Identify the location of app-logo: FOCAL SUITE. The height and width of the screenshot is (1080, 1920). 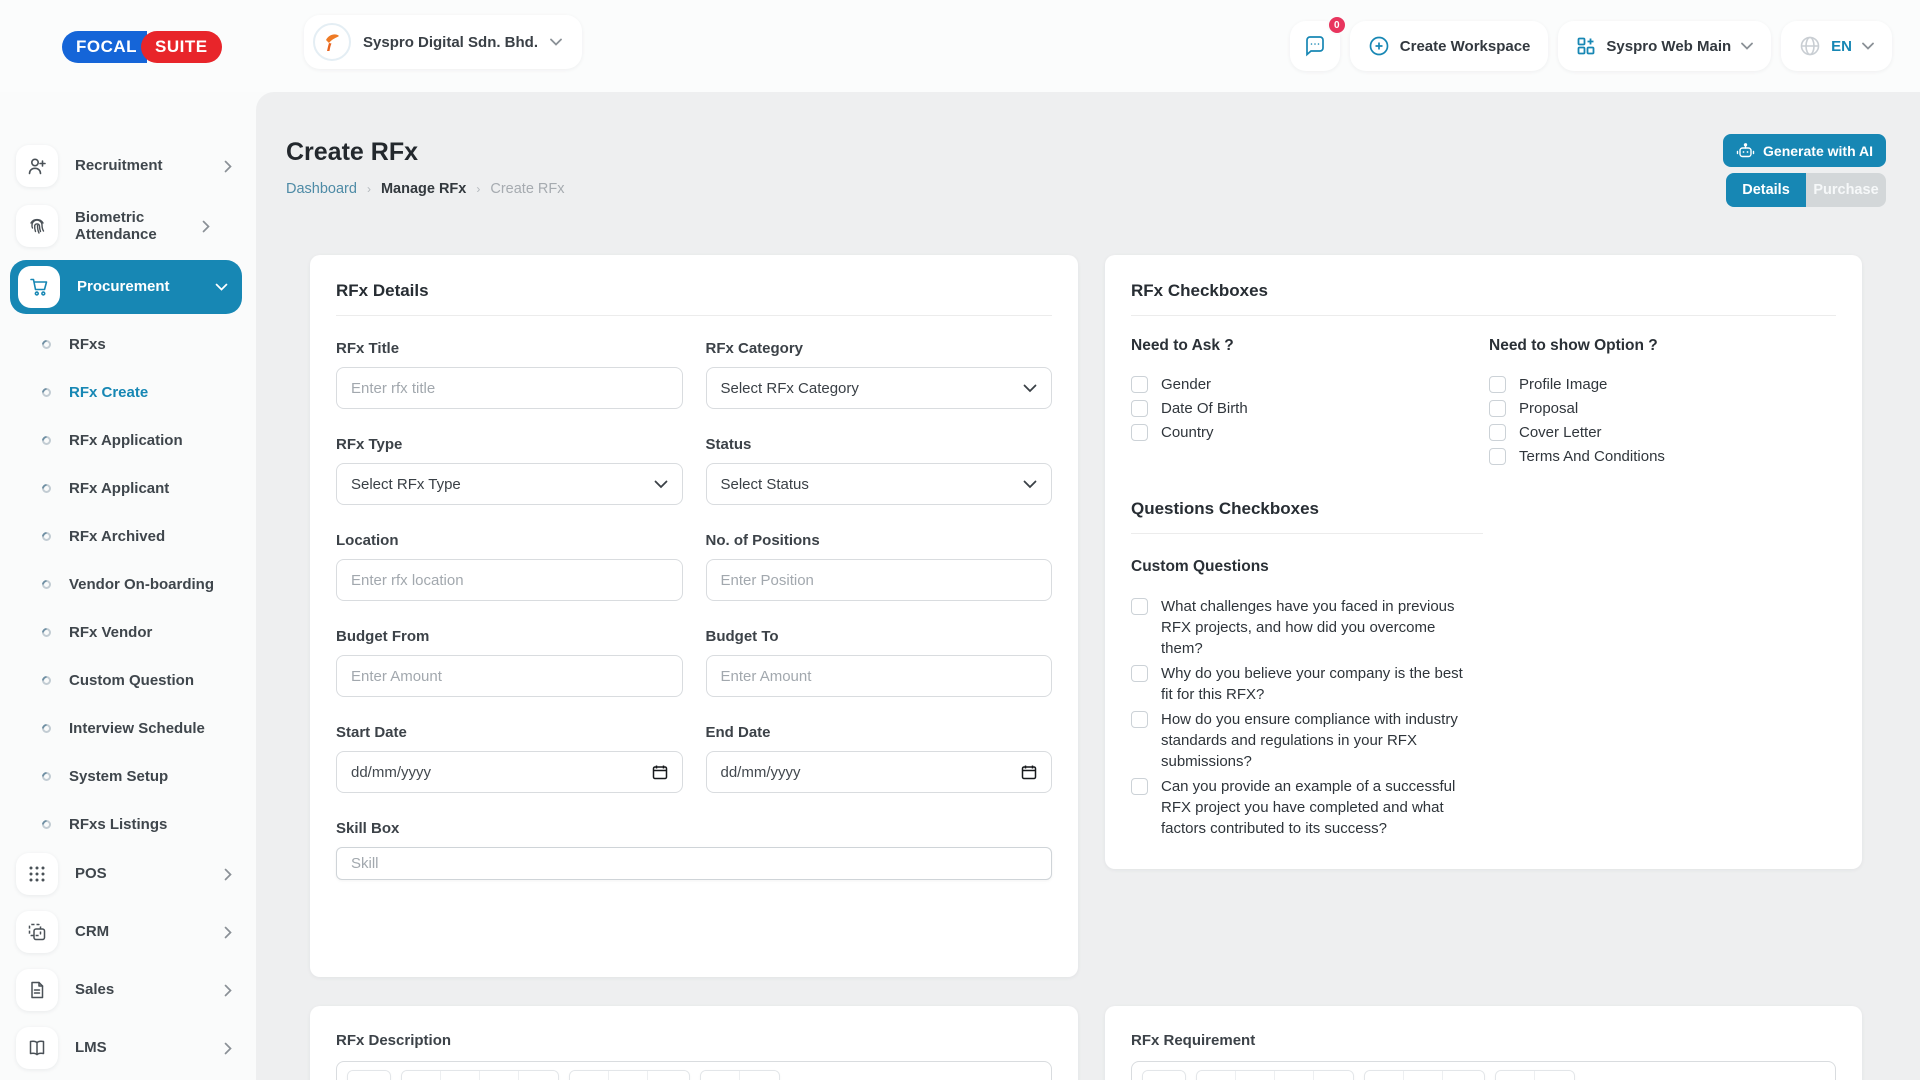
(142, 47).